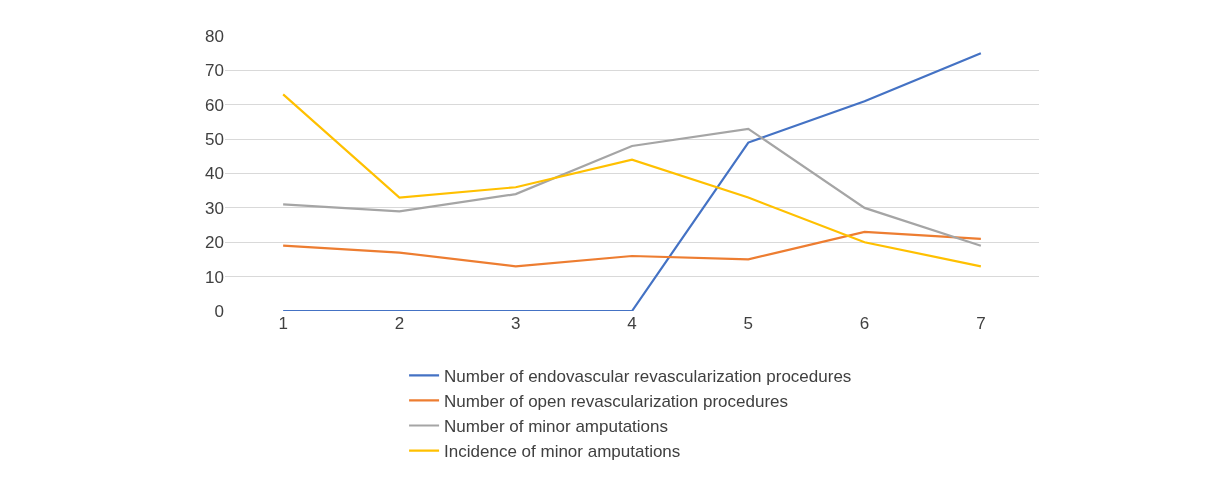  What do you see at coordinates (219, 311) in the screenshot?
I see `y-tick-label: 0` at bounding box center [219, 311].